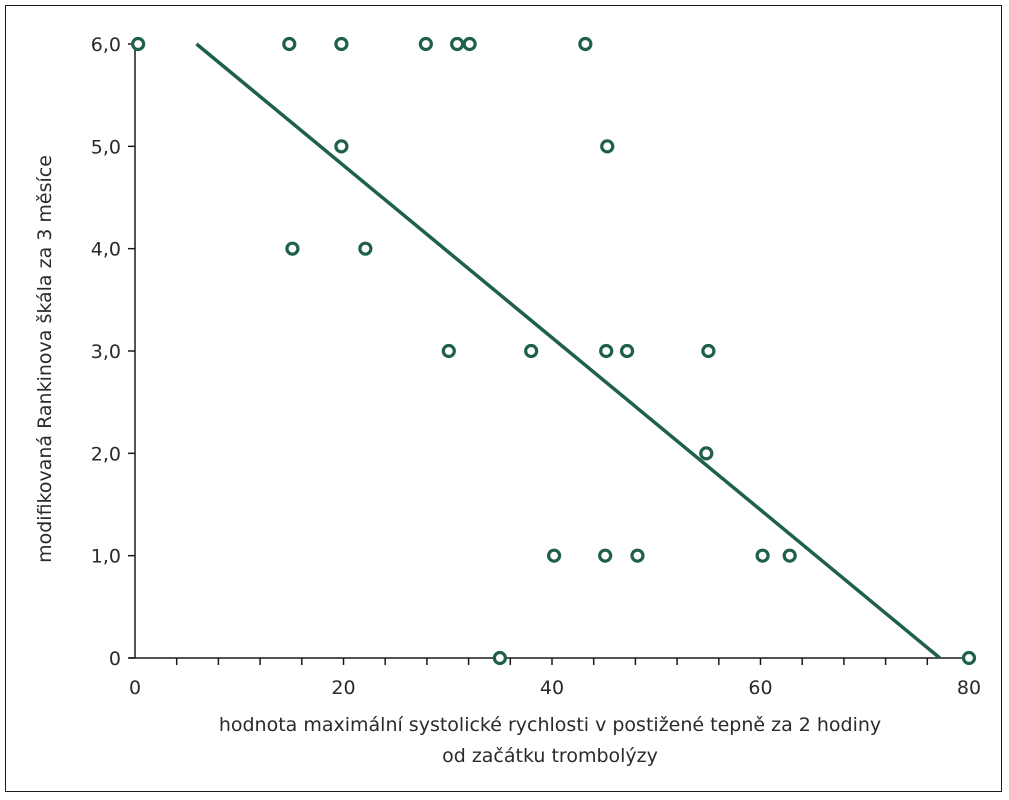  What do you see at coordinates (106, 557) in the screenshot?
I see `y-tick-label: 1,0` at bounding box center [106, 557].